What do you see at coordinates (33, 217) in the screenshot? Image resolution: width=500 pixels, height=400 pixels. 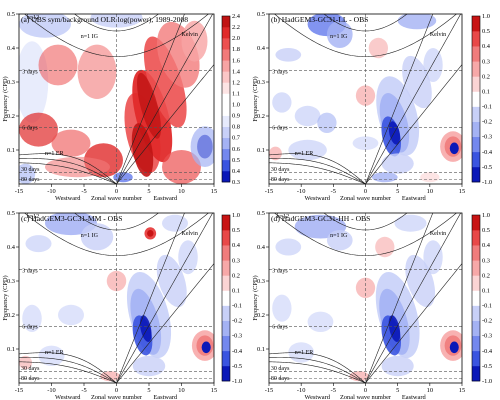 I see `annotation: h=12` at bounding box center [33, 217].